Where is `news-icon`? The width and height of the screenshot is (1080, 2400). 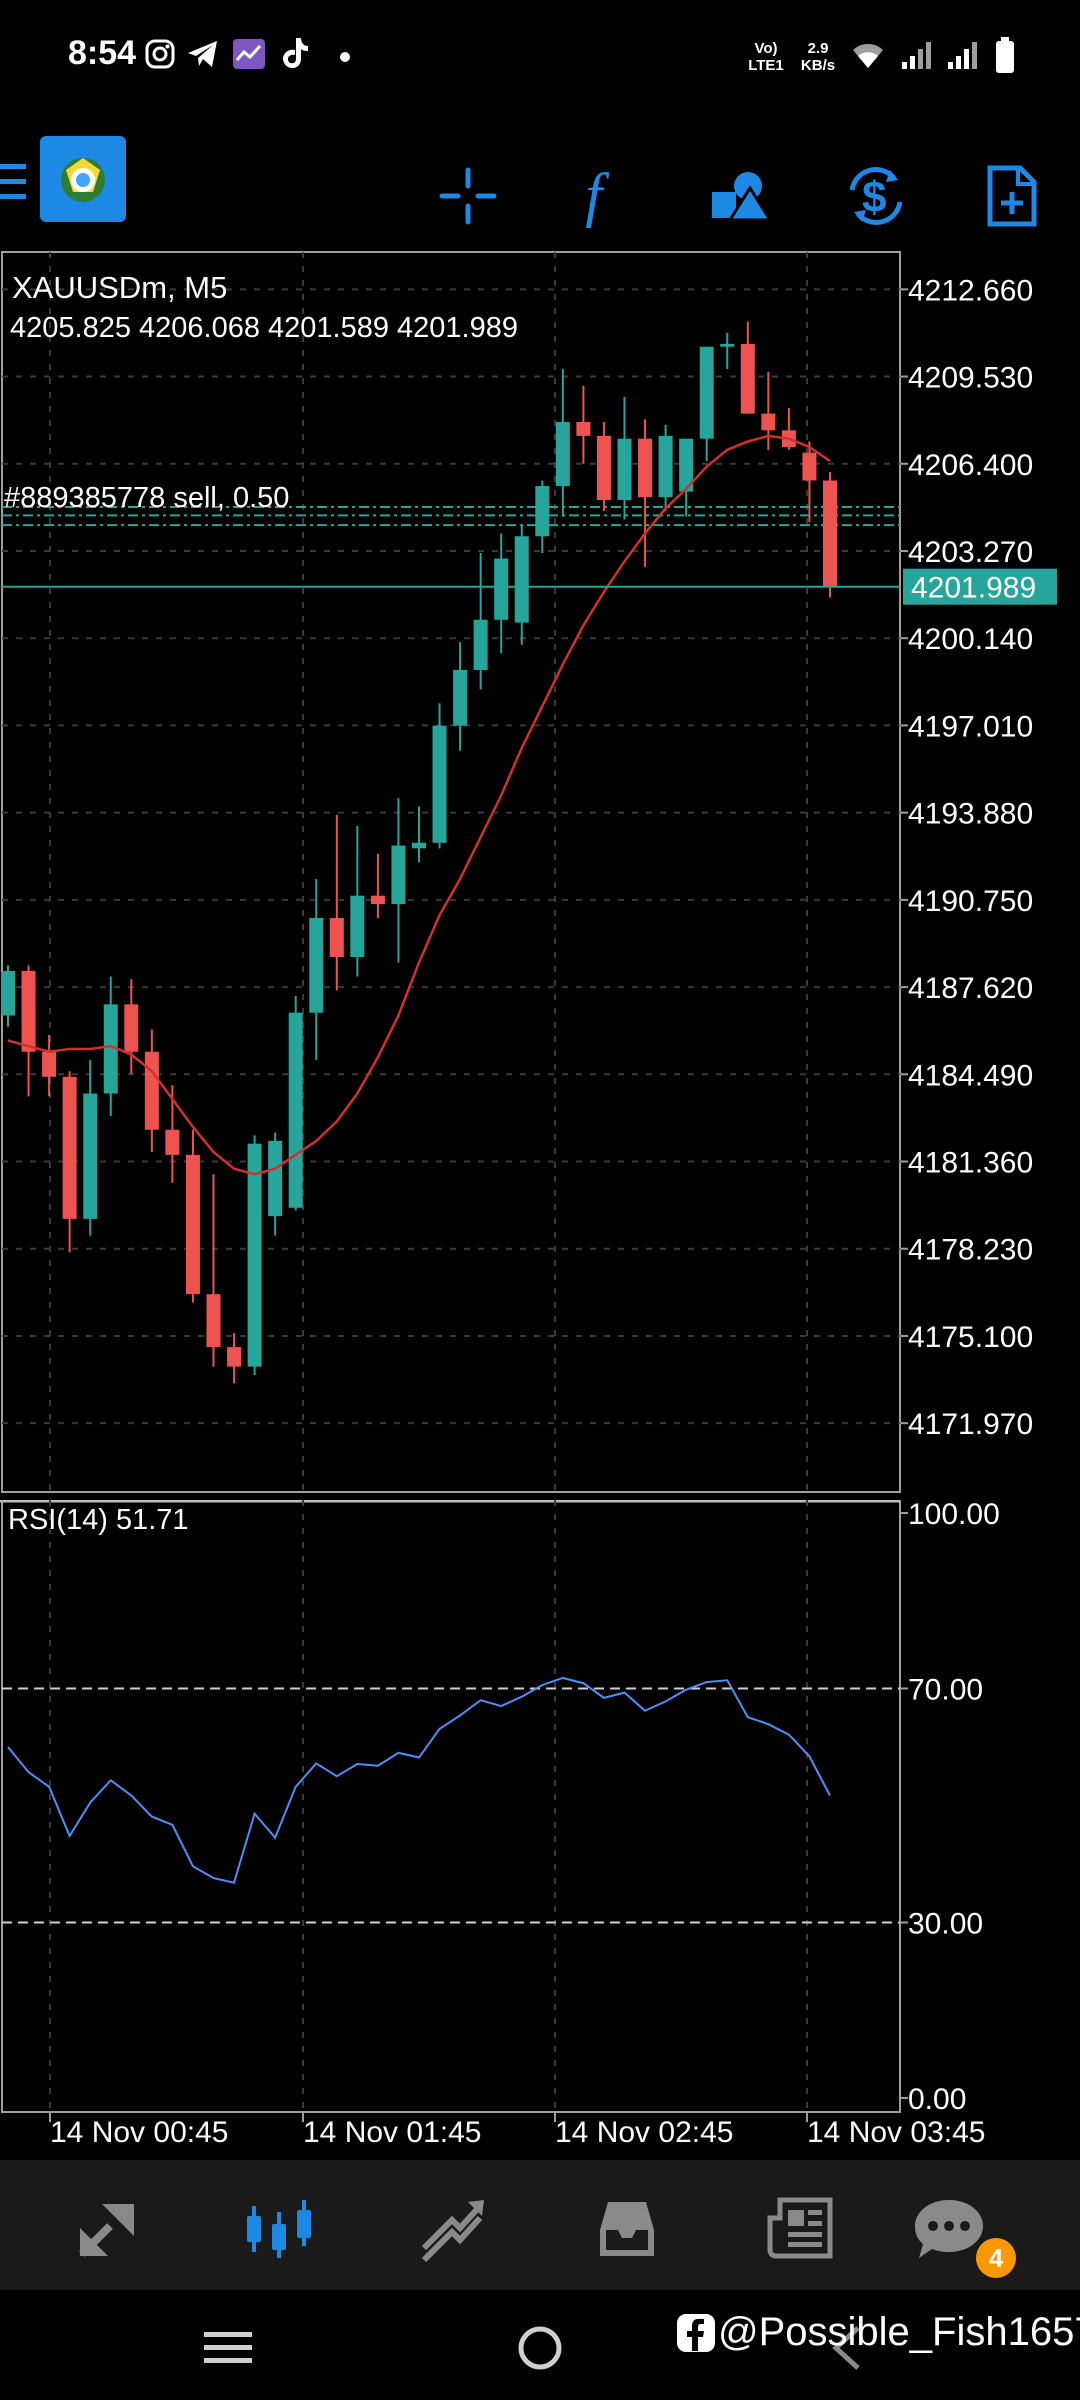
news-icon is located at coordinates (801, 2229).